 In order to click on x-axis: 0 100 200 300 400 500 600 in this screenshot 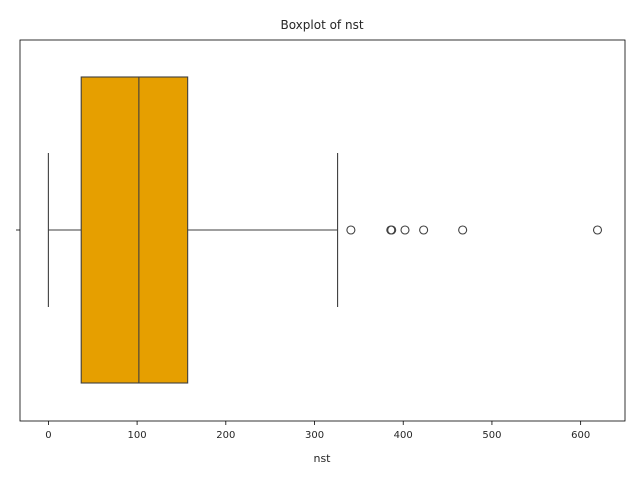, I will do `click(317, 431)`.